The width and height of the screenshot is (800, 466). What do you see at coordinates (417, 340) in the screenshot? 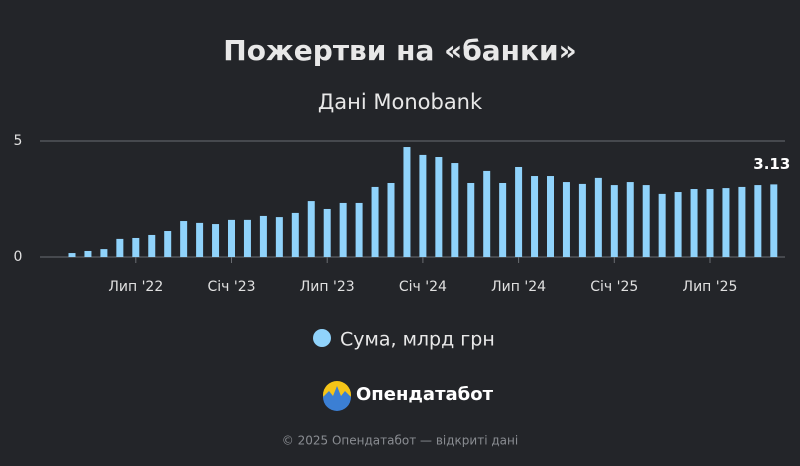
I see `legend-label: Сума, млрд грн` at bounding box center [417, 340].